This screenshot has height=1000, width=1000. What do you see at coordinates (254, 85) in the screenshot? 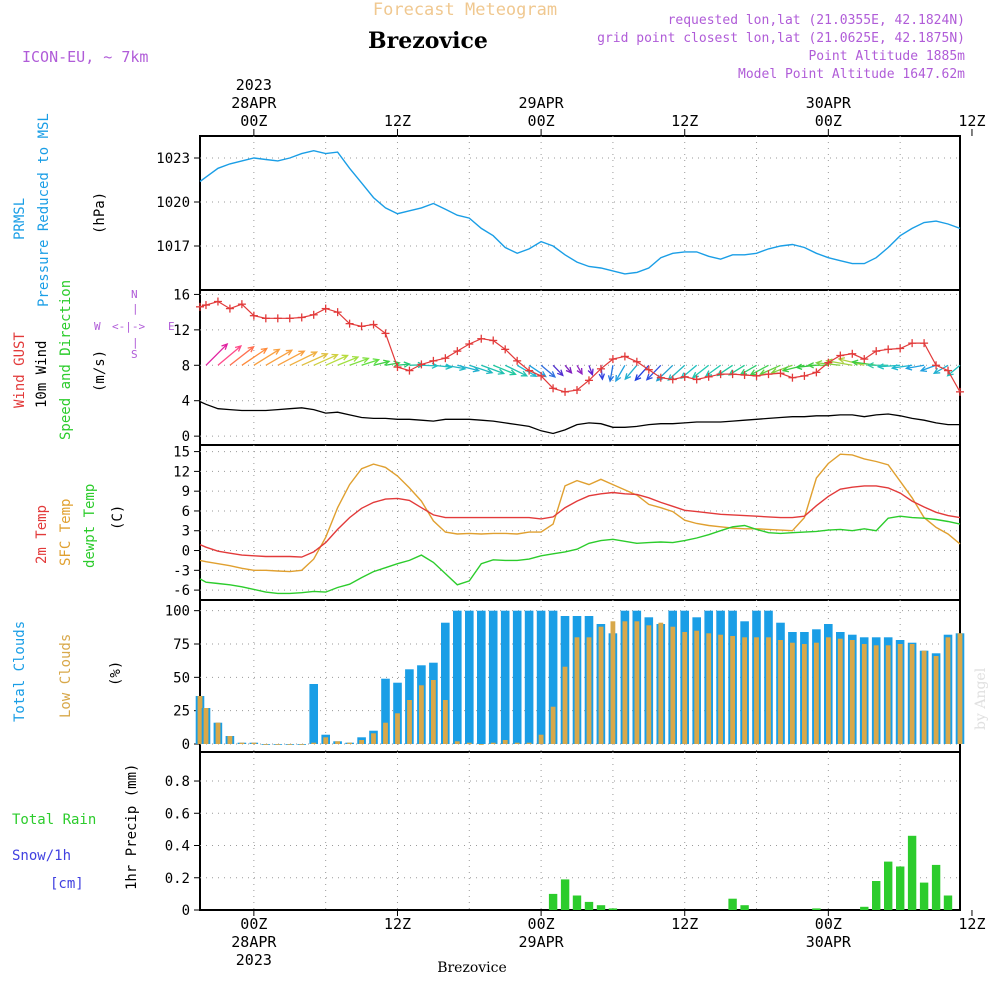
I see `top-time-label: 2023` at bounding box center [254, 85].